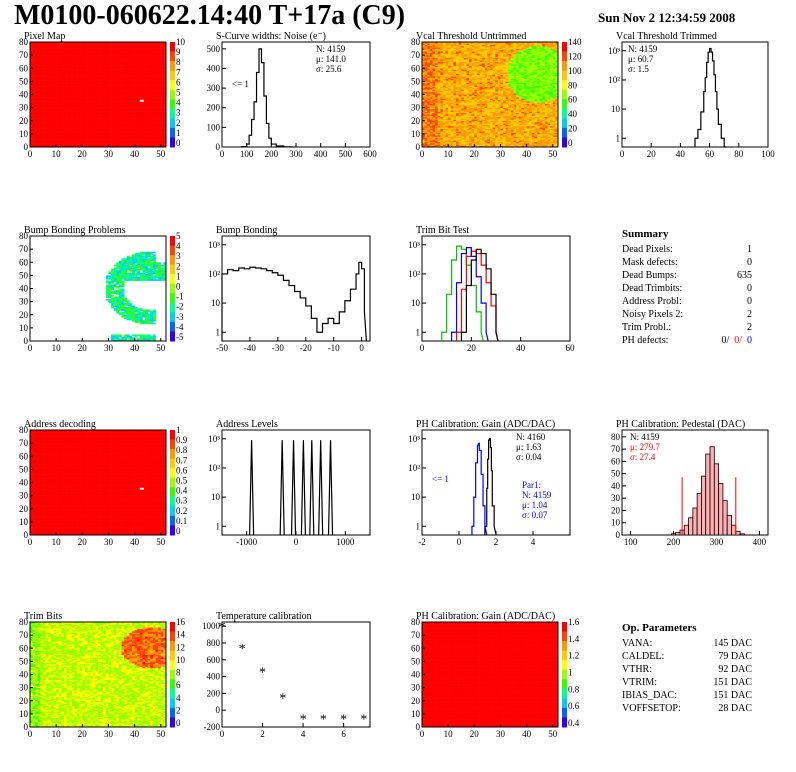 This screenshot has height=772, width=796. What do you see at coordinates (178, 72) in the screenshot?
I see `color-scale-label: 7` at bounding box center [178, 72].